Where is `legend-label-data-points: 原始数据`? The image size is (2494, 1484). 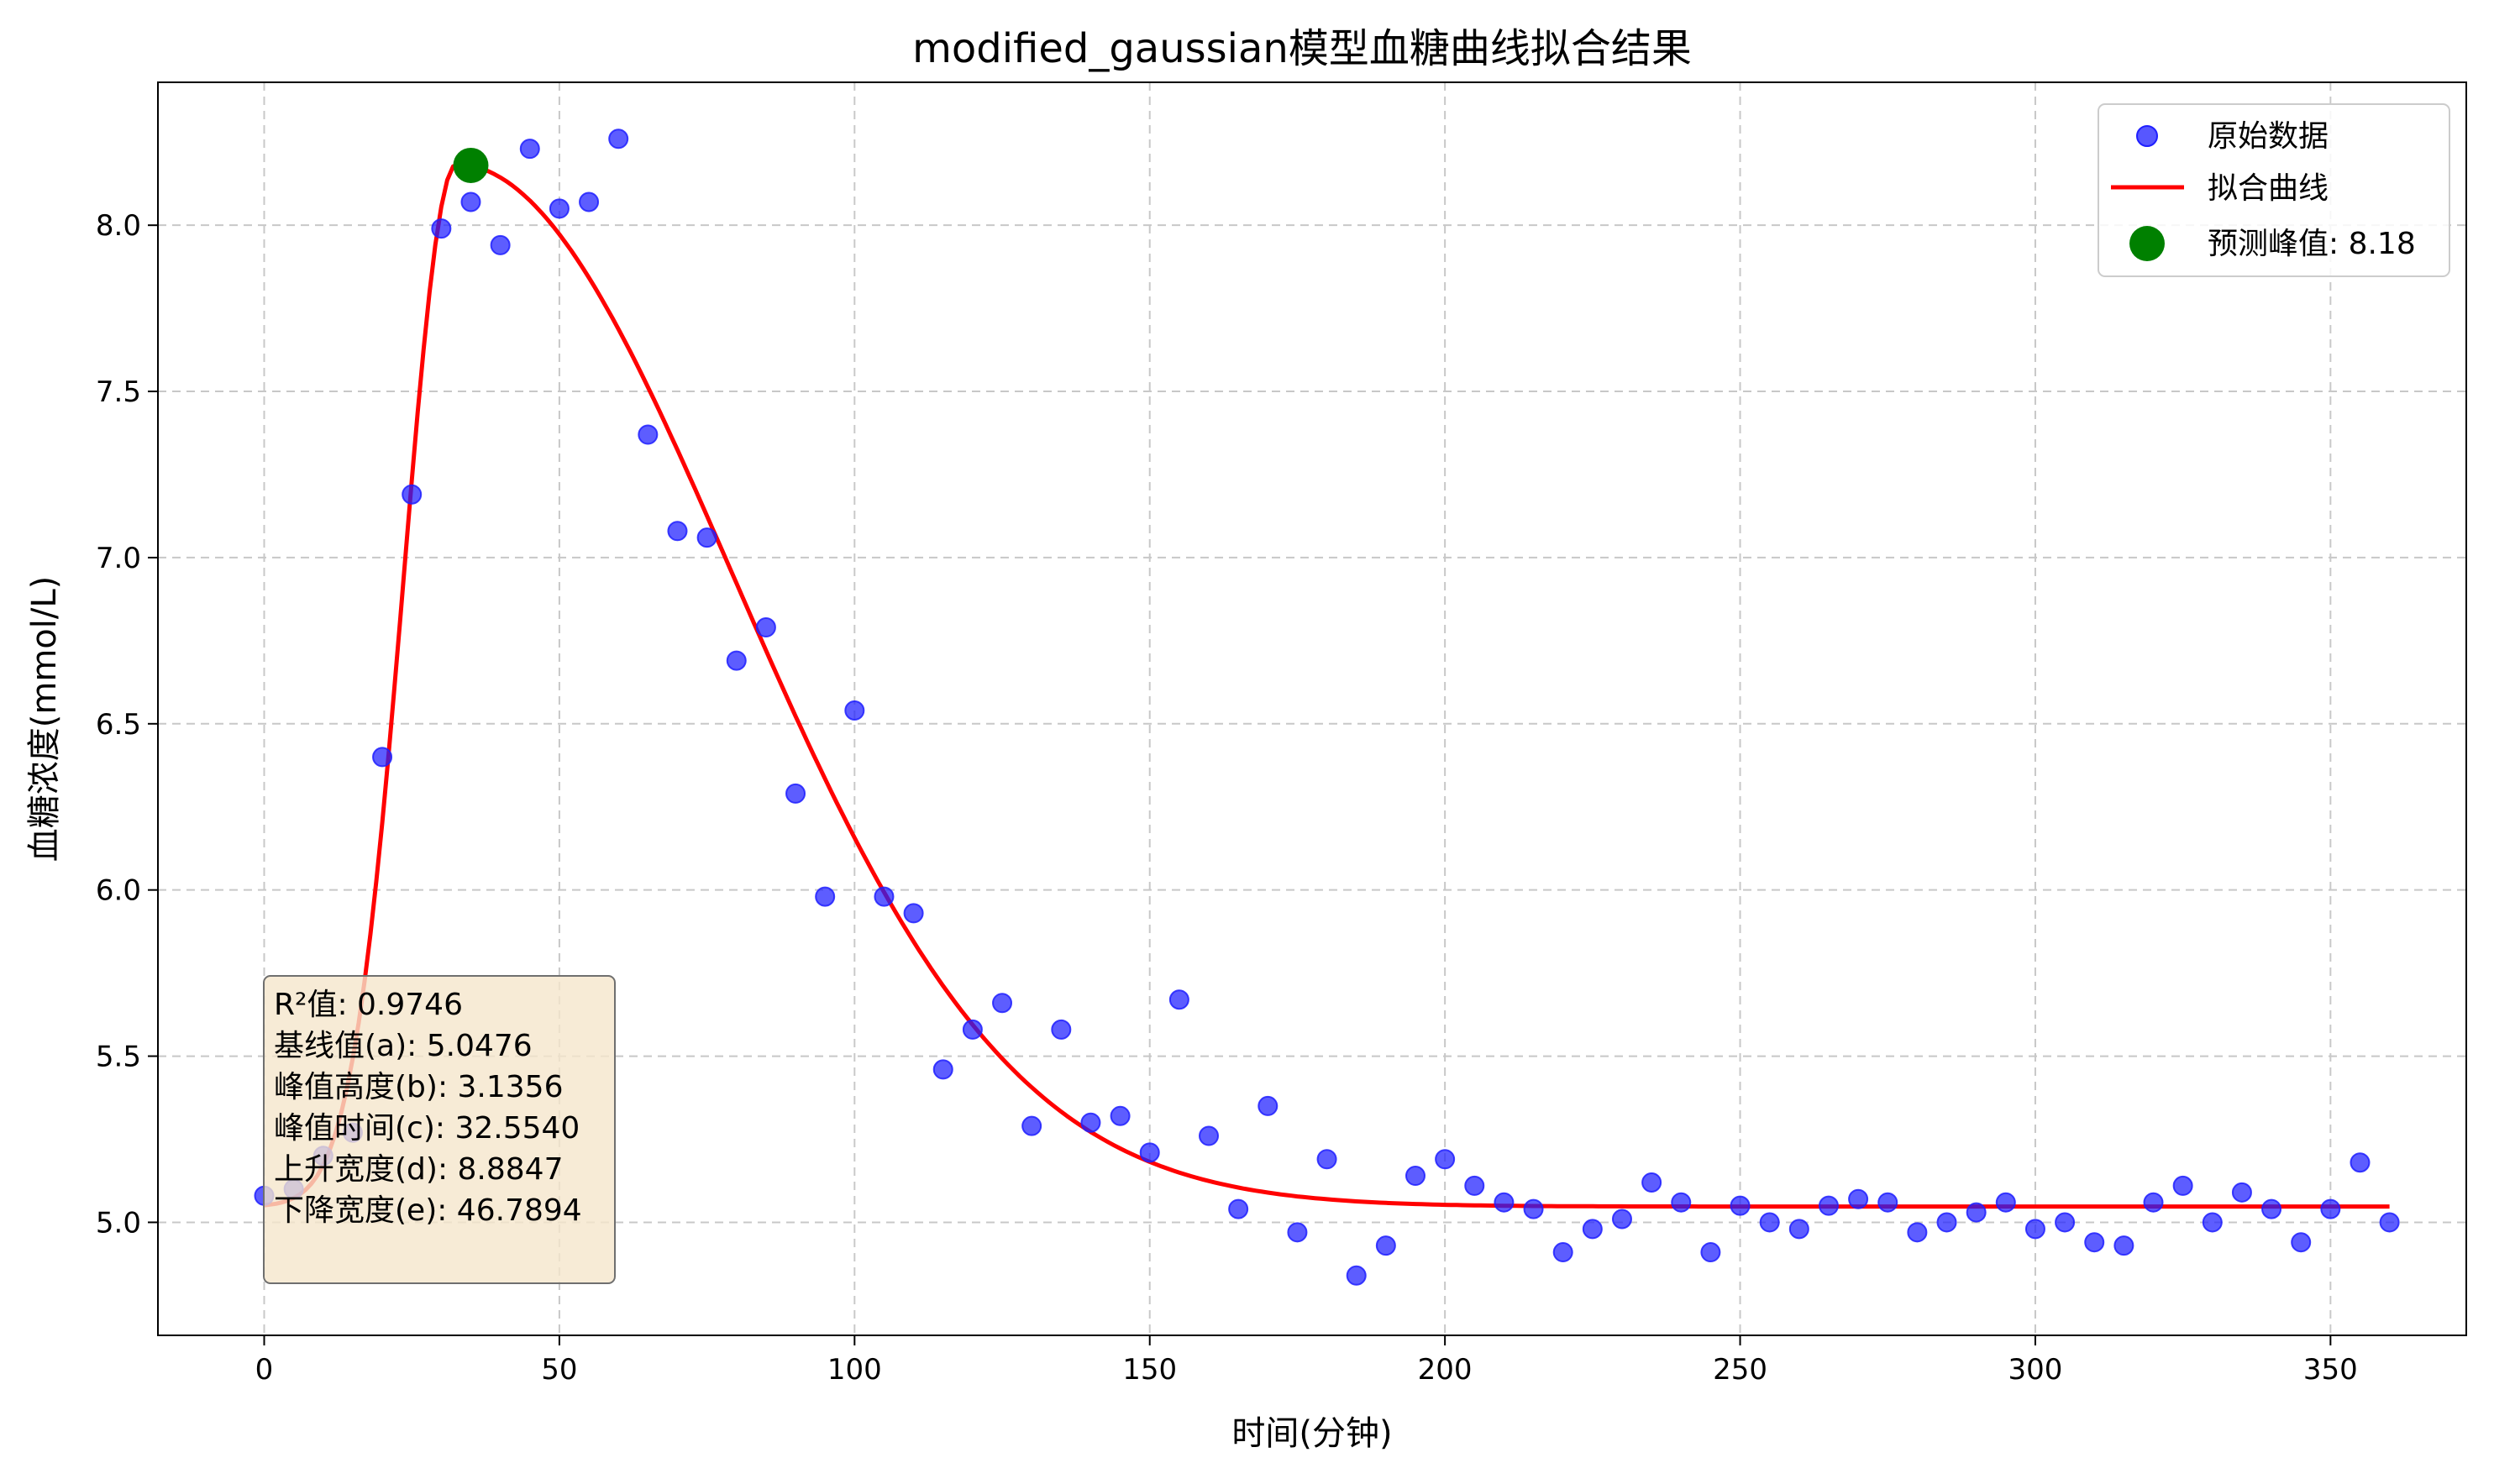
legend-label-data-points: 原始数据 is located at coordinates (2269, 137).